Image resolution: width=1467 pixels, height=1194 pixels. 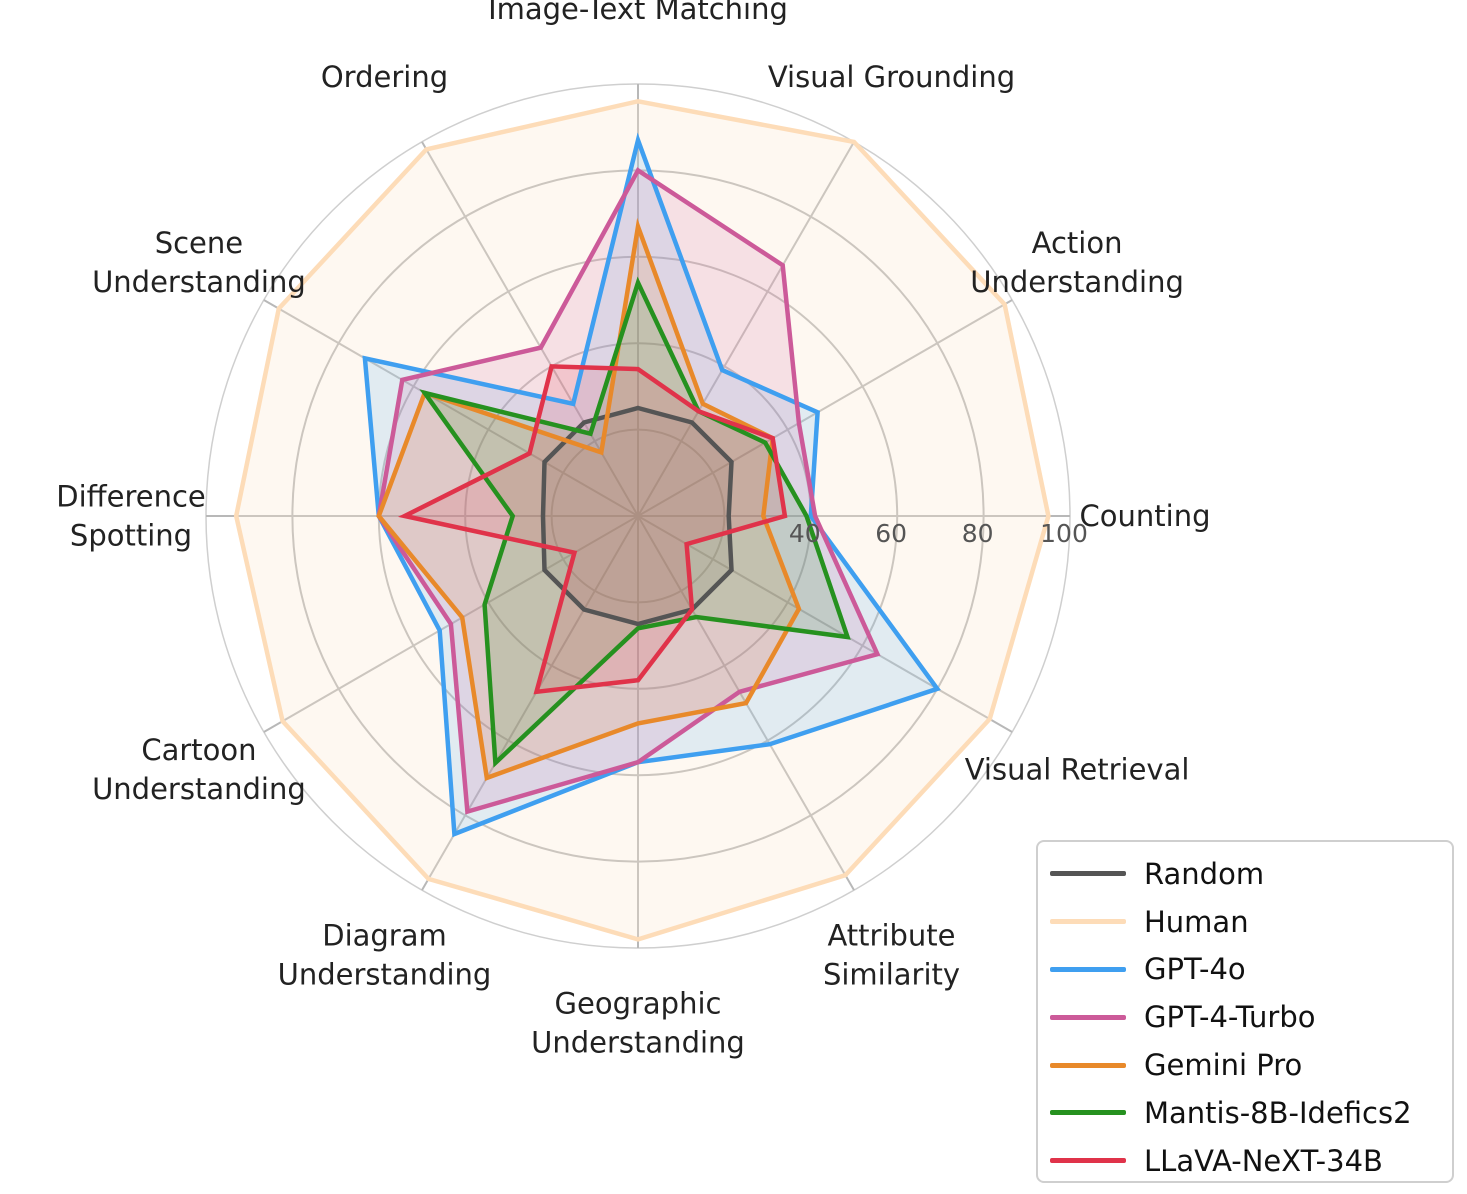 I want to click on legend-item-human: Human, so click(x=1245, y=922).